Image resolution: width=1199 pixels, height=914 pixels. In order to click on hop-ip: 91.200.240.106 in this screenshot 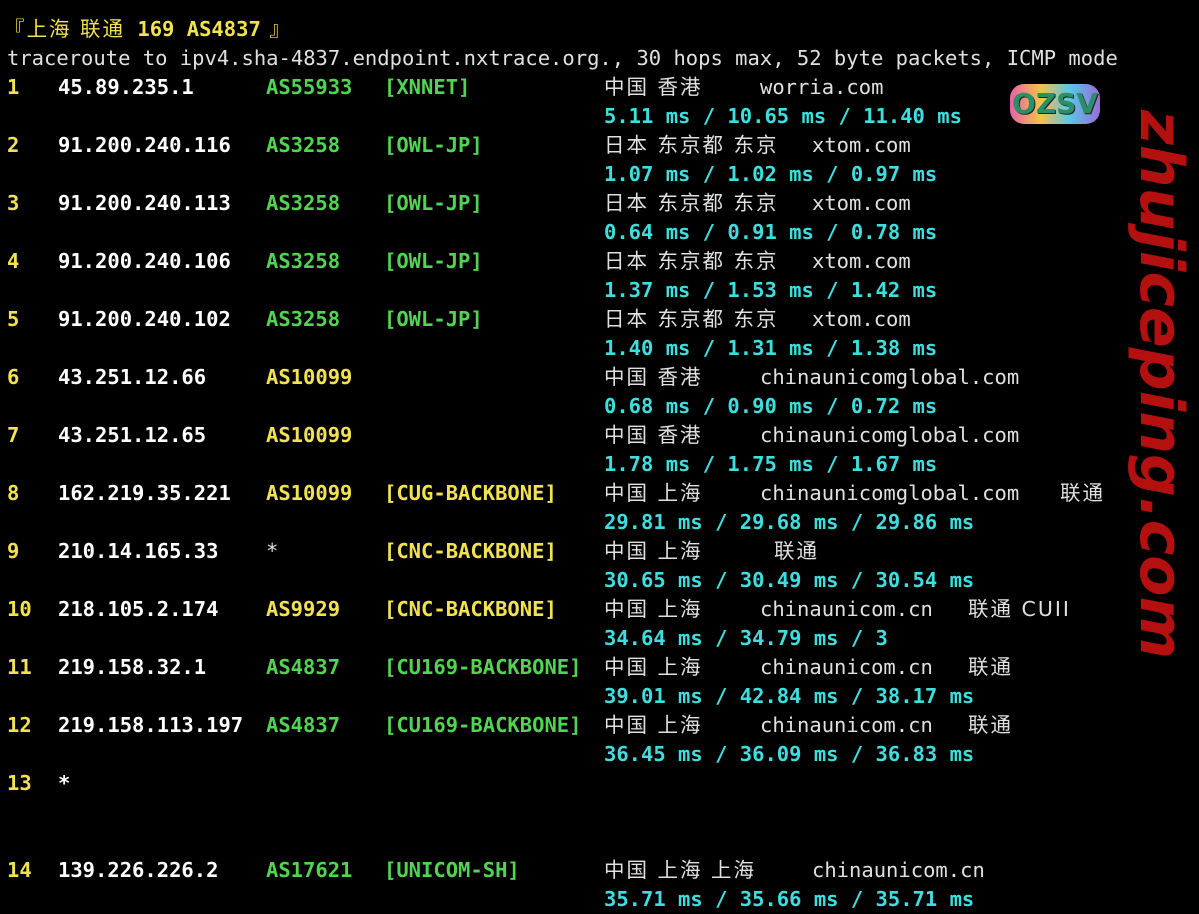, I will do `click(144, 261)`.